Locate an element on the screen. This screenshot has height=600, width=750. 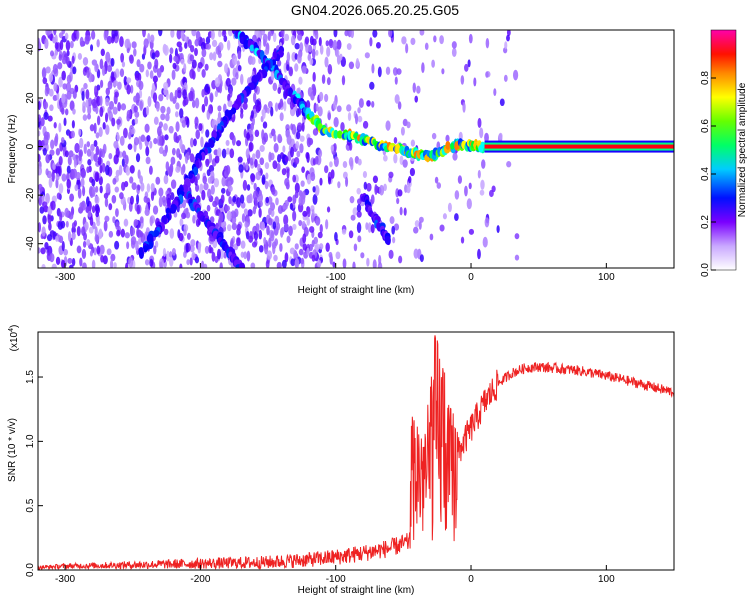
top-x-tick-label: -200 is located at coordinates (200, 277).